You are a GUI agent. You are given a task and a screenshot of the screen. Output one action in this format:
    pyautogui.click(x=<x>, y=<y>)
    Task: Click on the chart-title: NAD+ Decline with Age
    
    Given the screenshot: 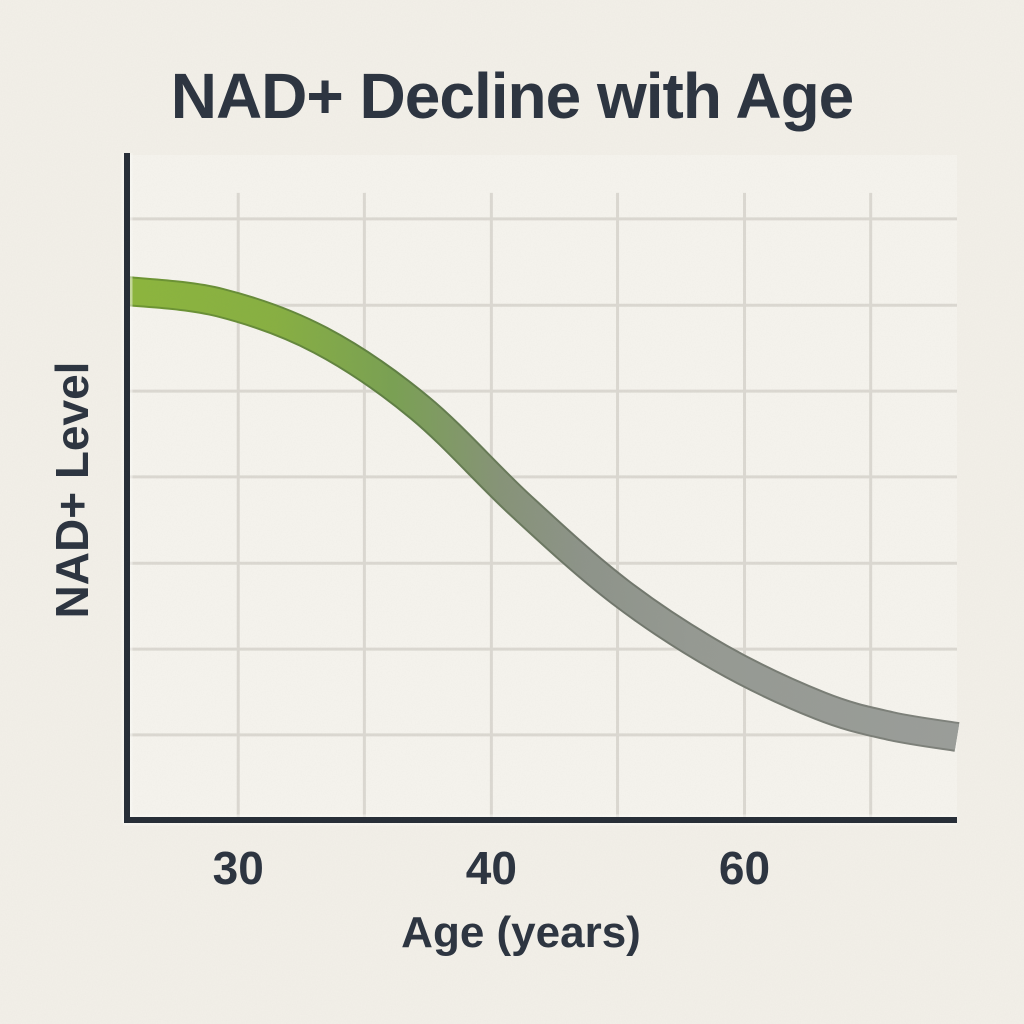 What is the action you would take?
    pyautogui.click(x=512, y=96)
    